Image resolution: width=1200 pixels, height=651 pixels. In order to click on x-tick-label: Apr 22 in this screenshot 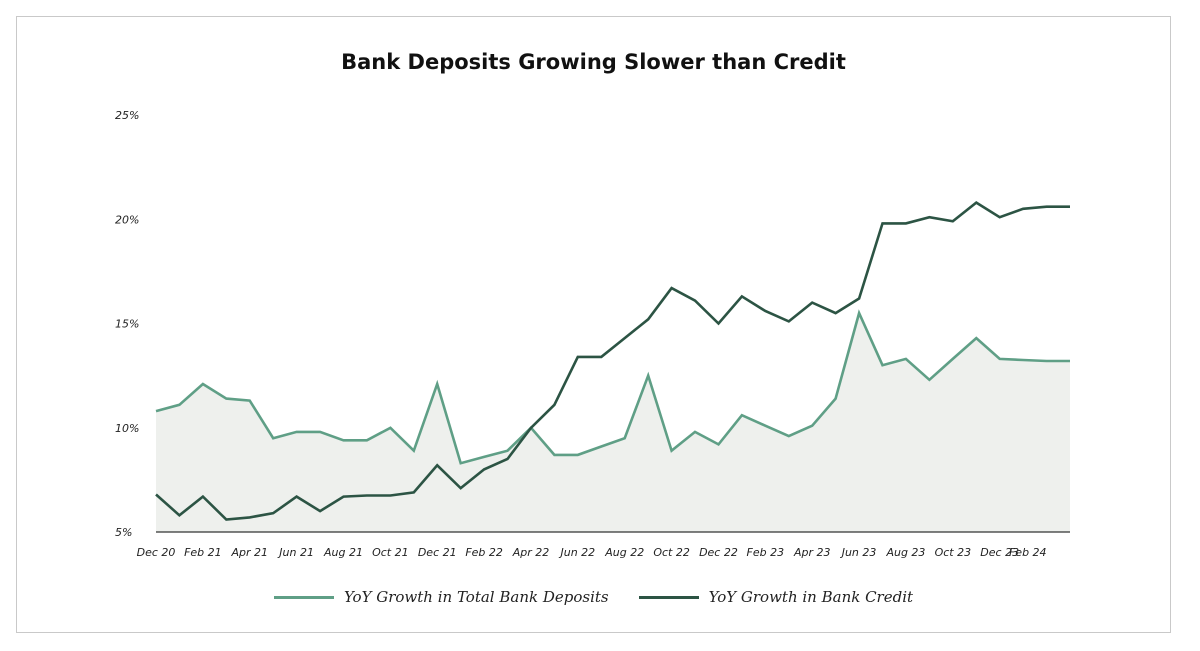, I will do `click(531, 552)`.